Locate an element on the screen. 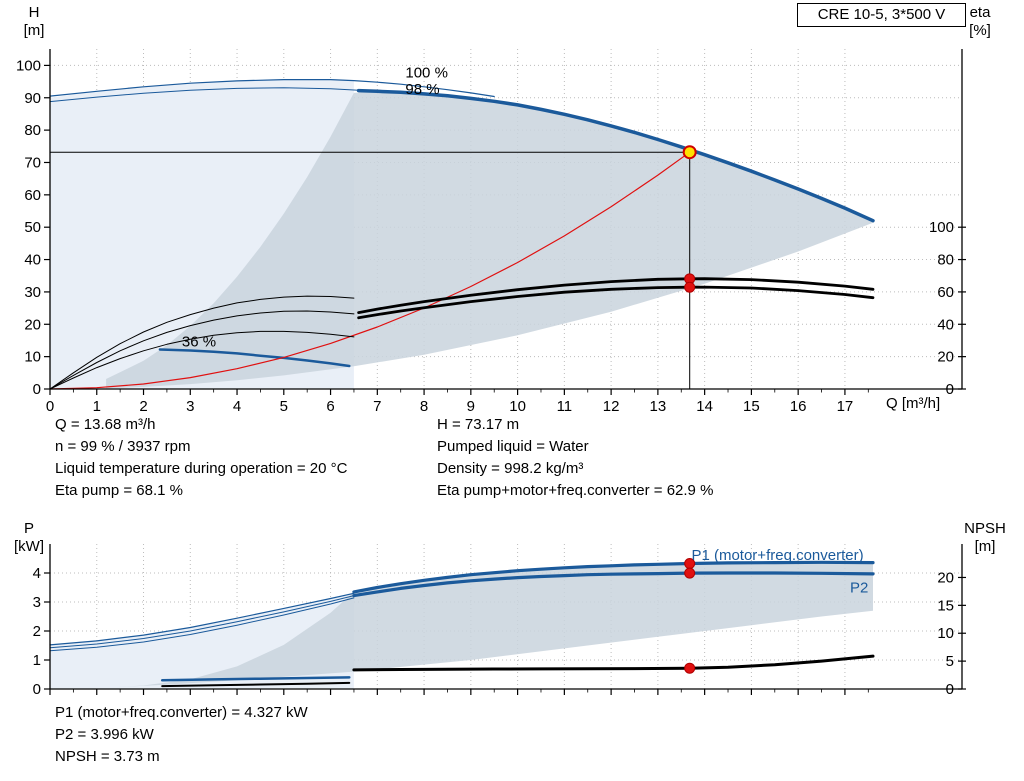  operating-point-marker is located at coordinates (689, 152).